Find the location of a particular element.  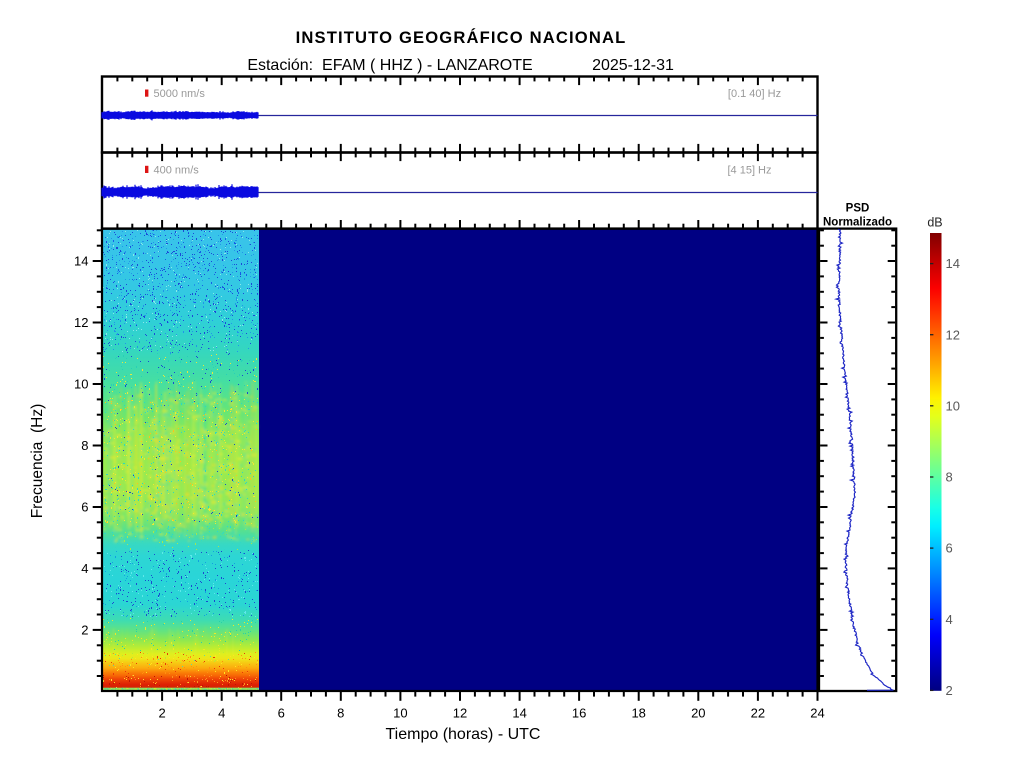

svg-text: 400 nm/s is located at coordinates (177, 170).